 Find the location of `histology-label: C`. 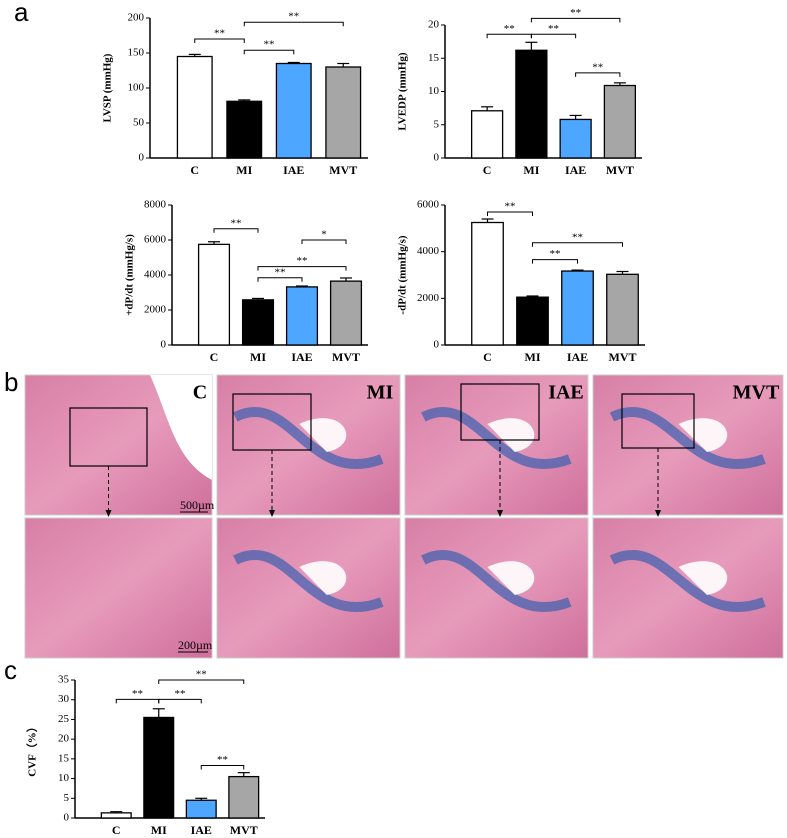

histology-label: C is located at coordinates (200, 393).